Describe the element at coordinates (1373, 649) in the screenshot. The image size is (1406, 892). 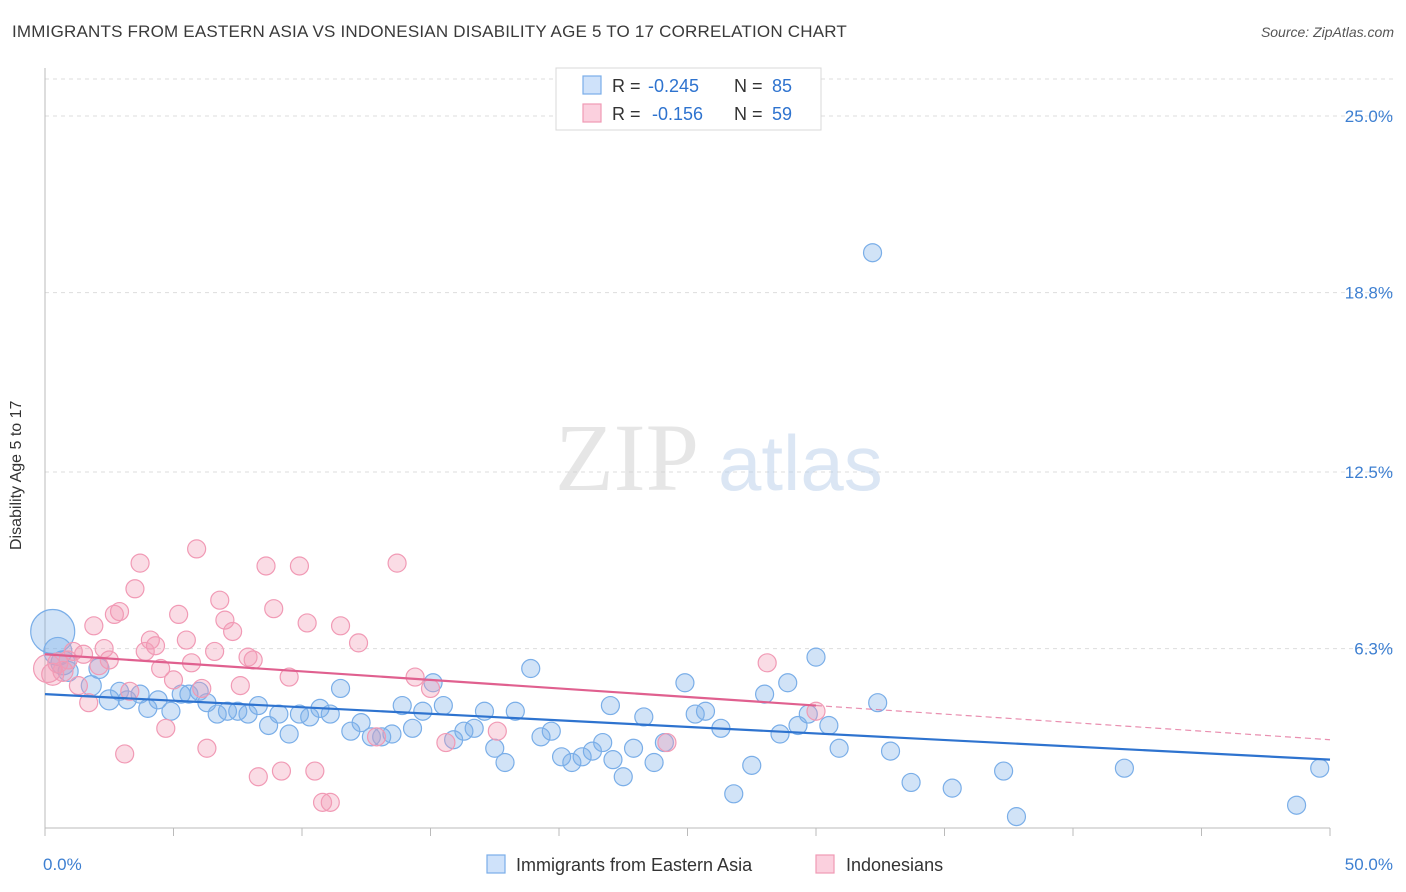
I see `y-tick-label-0: 6.3%` at that location.